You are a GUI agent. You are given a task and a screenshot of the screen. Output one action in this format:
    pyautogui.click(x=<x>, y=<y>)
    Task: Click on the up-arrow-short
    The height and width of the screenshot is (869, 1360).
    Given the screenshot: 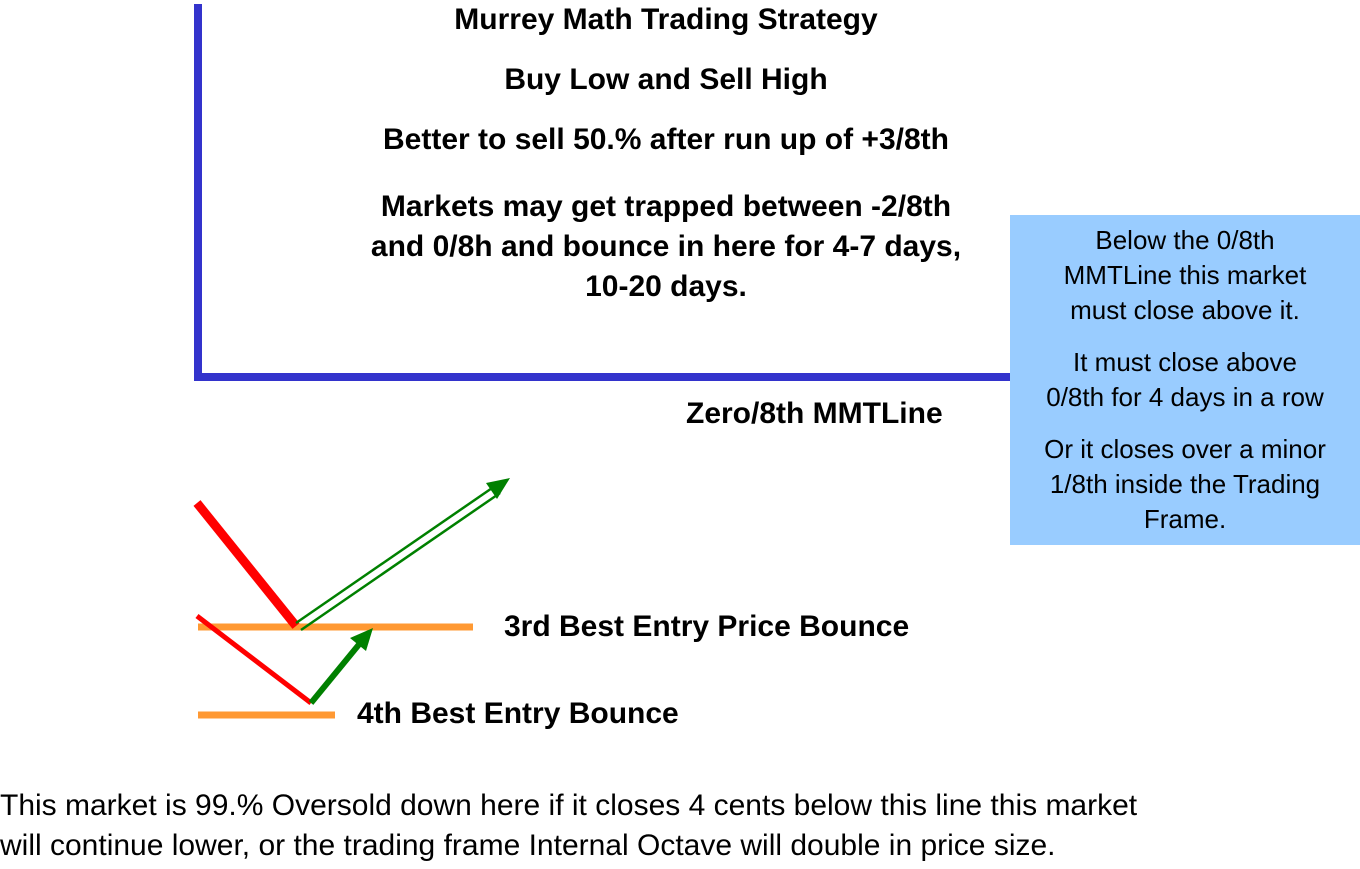 What is the action you would take?
    pyautogui.click(x=340, y=666)
    